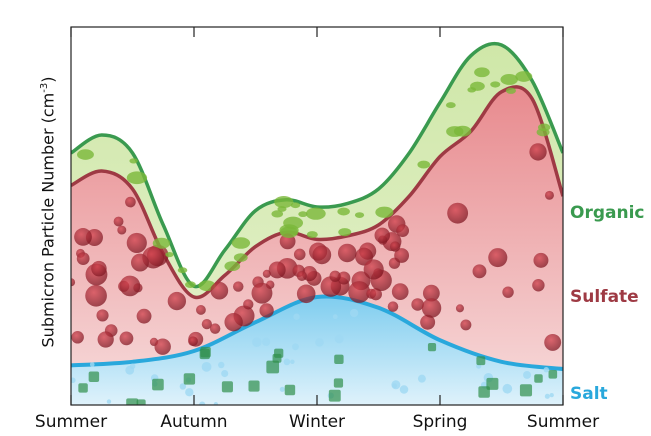 This screenshot has height=436, width=651. Describe the element at coordinates (607, 213) in the screenshot. I see `series-label-organic: Organic` at that location.